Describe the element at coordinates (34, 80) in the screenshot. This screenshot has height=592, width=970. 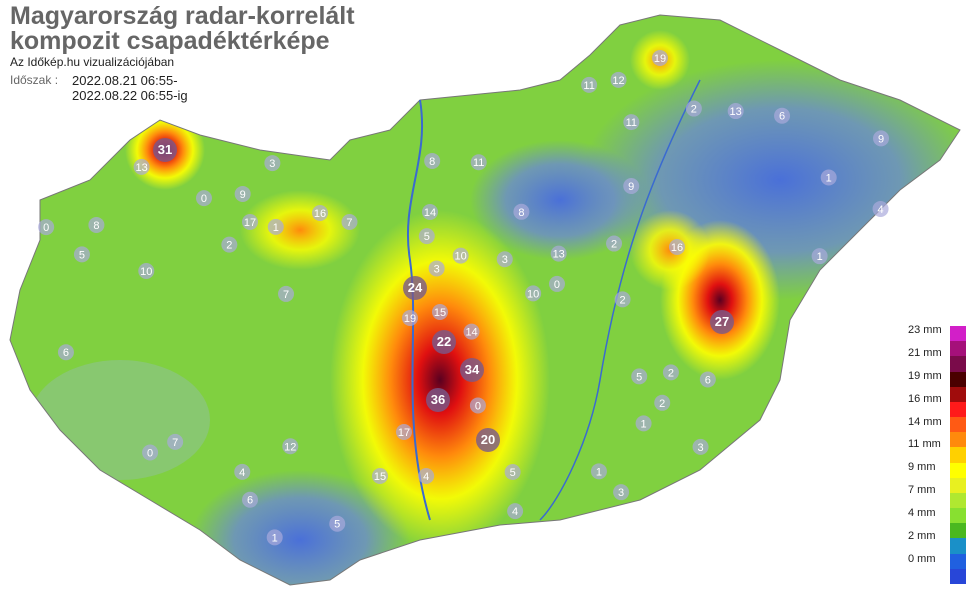
I see `period-label: Időszak :` at that location.